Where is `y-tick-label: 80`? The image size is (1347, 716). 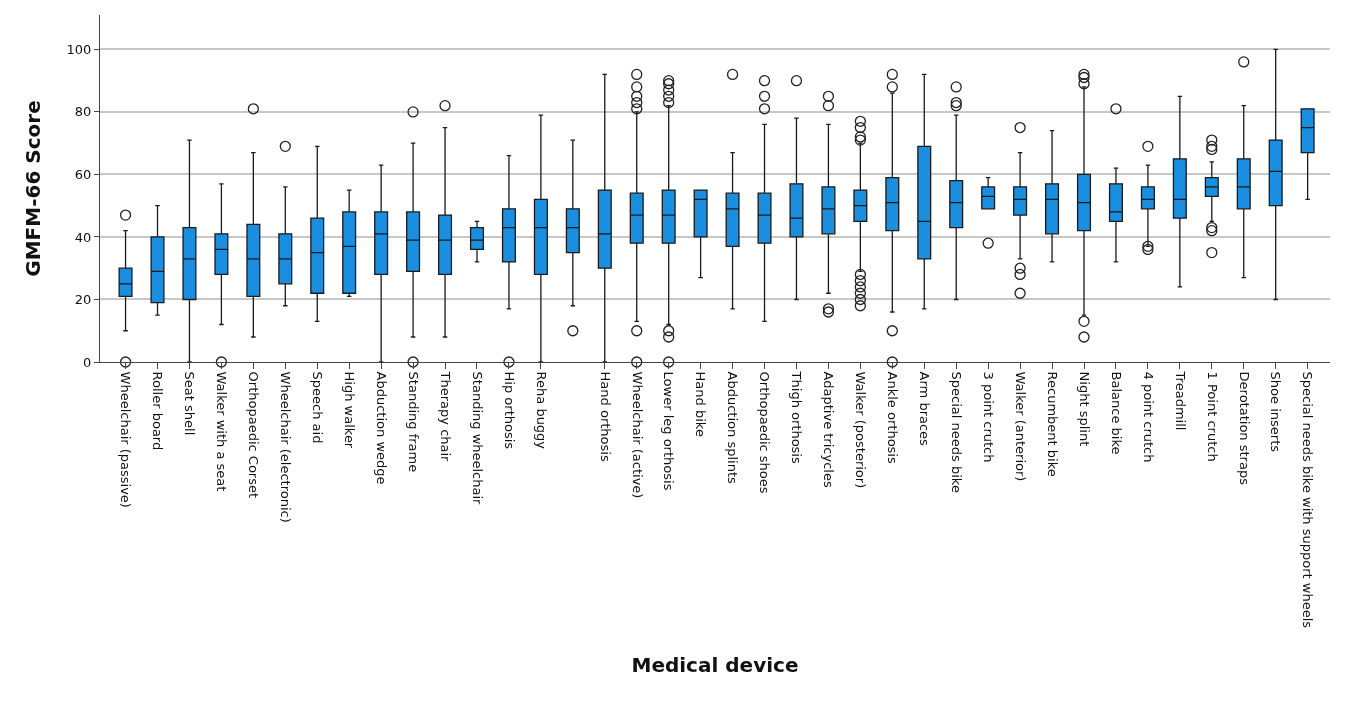
y-tick-label: 80 is located at coordinates (83, 112).